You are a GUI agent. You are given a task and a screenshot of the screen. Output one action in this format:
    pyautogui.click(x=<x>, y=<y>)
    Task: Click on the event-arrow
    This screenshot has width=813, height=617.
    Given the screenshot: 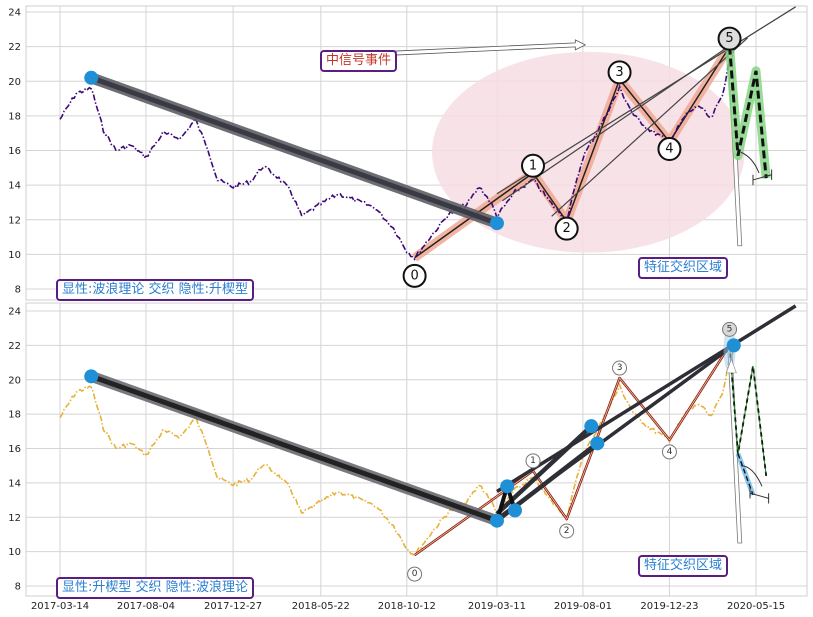 What is the action you would take?
    pyautogui.click(x=485, y=47)
    